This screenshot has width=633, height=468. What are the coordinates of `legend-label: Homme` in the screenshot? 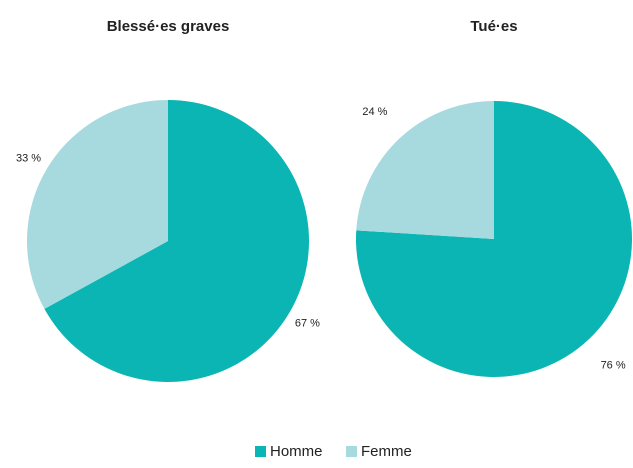 It's located at (296, 451).